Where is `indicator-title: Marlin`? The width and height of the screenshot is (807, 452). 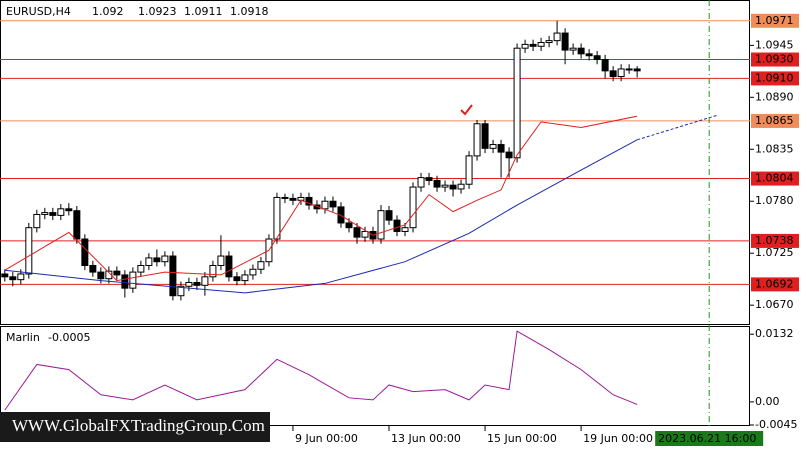 indicator-title: Marlin is located at coordinates (23, 337).